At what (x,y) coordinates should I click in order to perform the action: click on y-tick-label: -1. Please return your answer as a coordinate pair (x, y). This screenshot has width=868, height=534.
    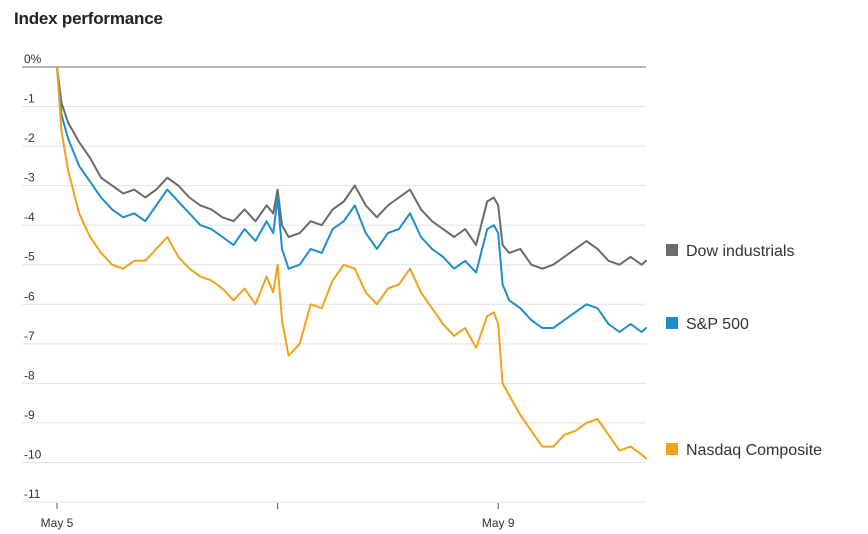
    Looking at the image, I should click on (29, 99).